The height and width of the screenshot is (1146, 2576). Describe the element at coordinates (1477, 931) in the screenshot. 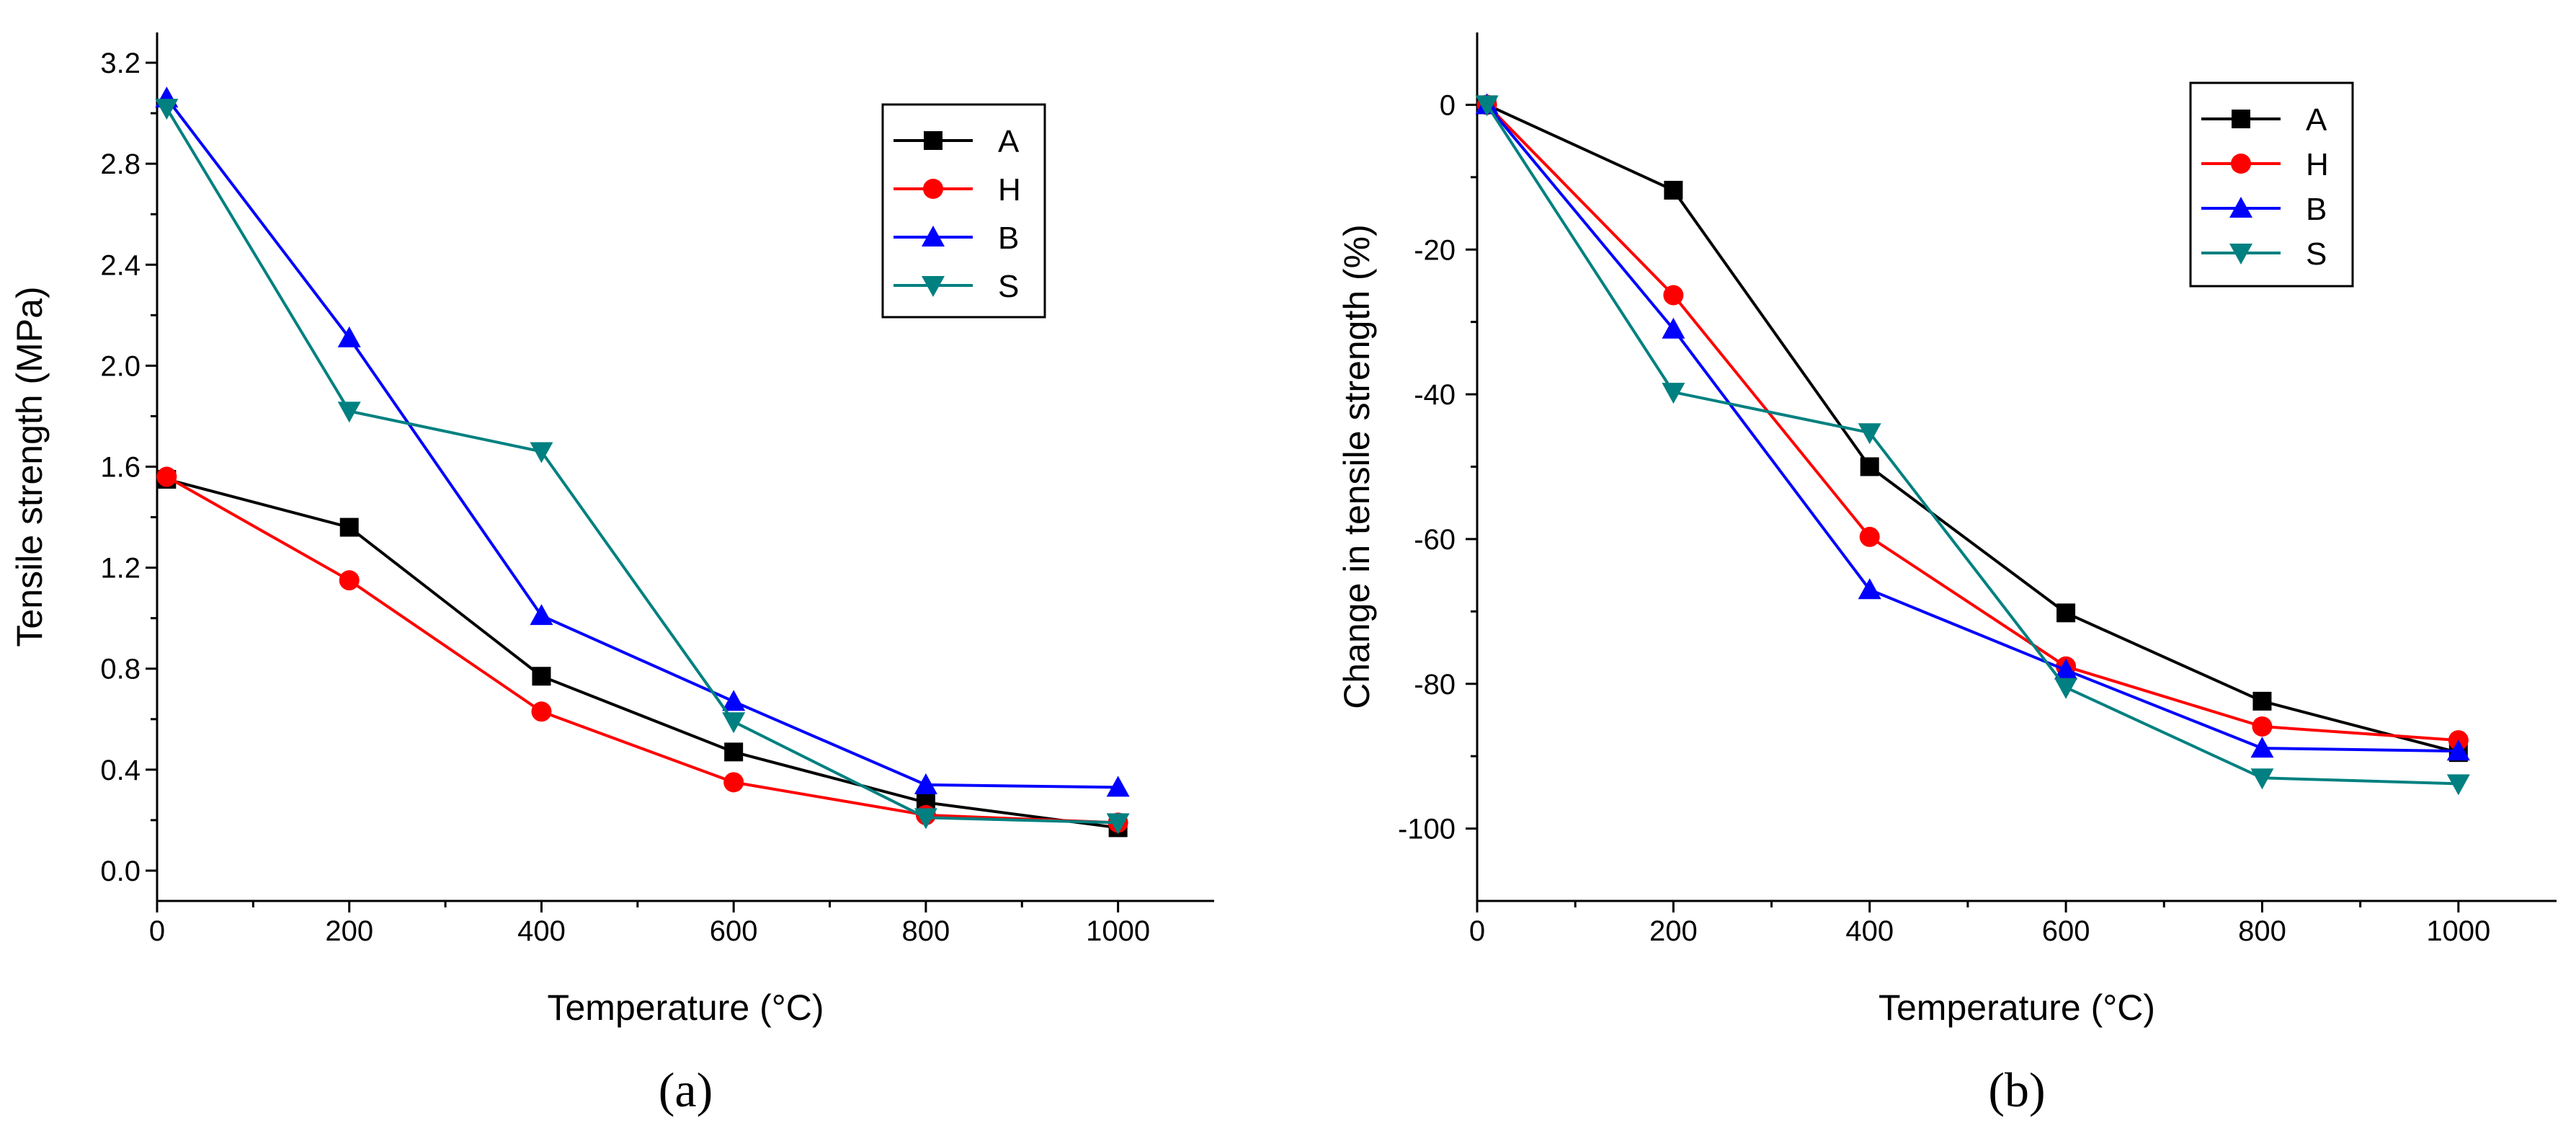

I see `panel-b-x-tick-label: 0` at that location.